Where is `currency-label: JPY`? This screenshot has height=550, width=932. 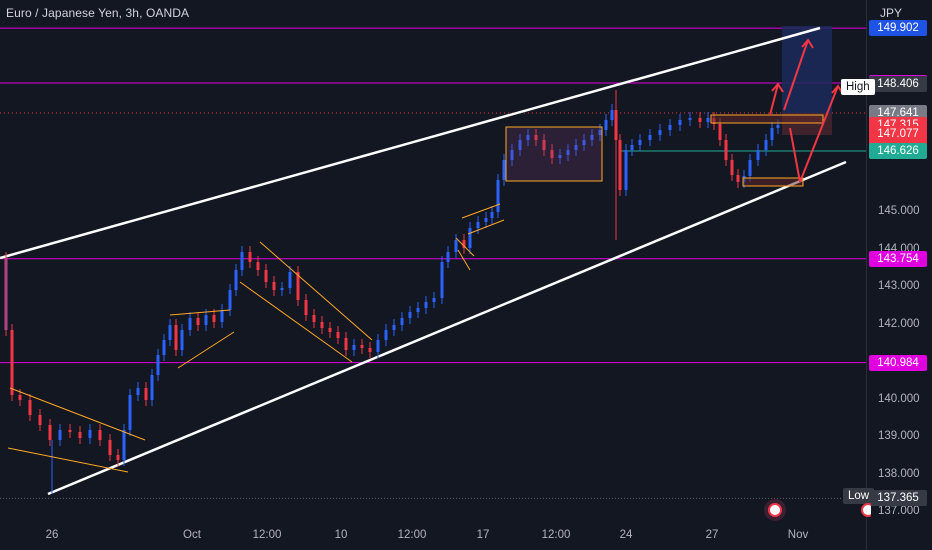
currency-label: JPY is located at coordinates (891, 13).